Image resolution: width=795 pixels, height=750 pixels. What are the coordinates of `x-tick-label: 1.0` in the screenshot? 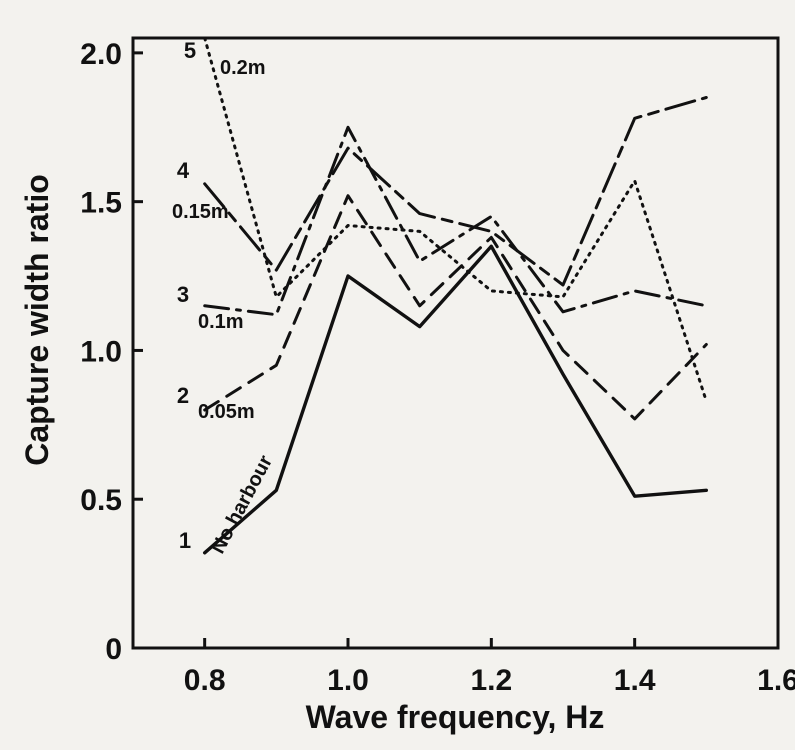 It's located at (348, 680).